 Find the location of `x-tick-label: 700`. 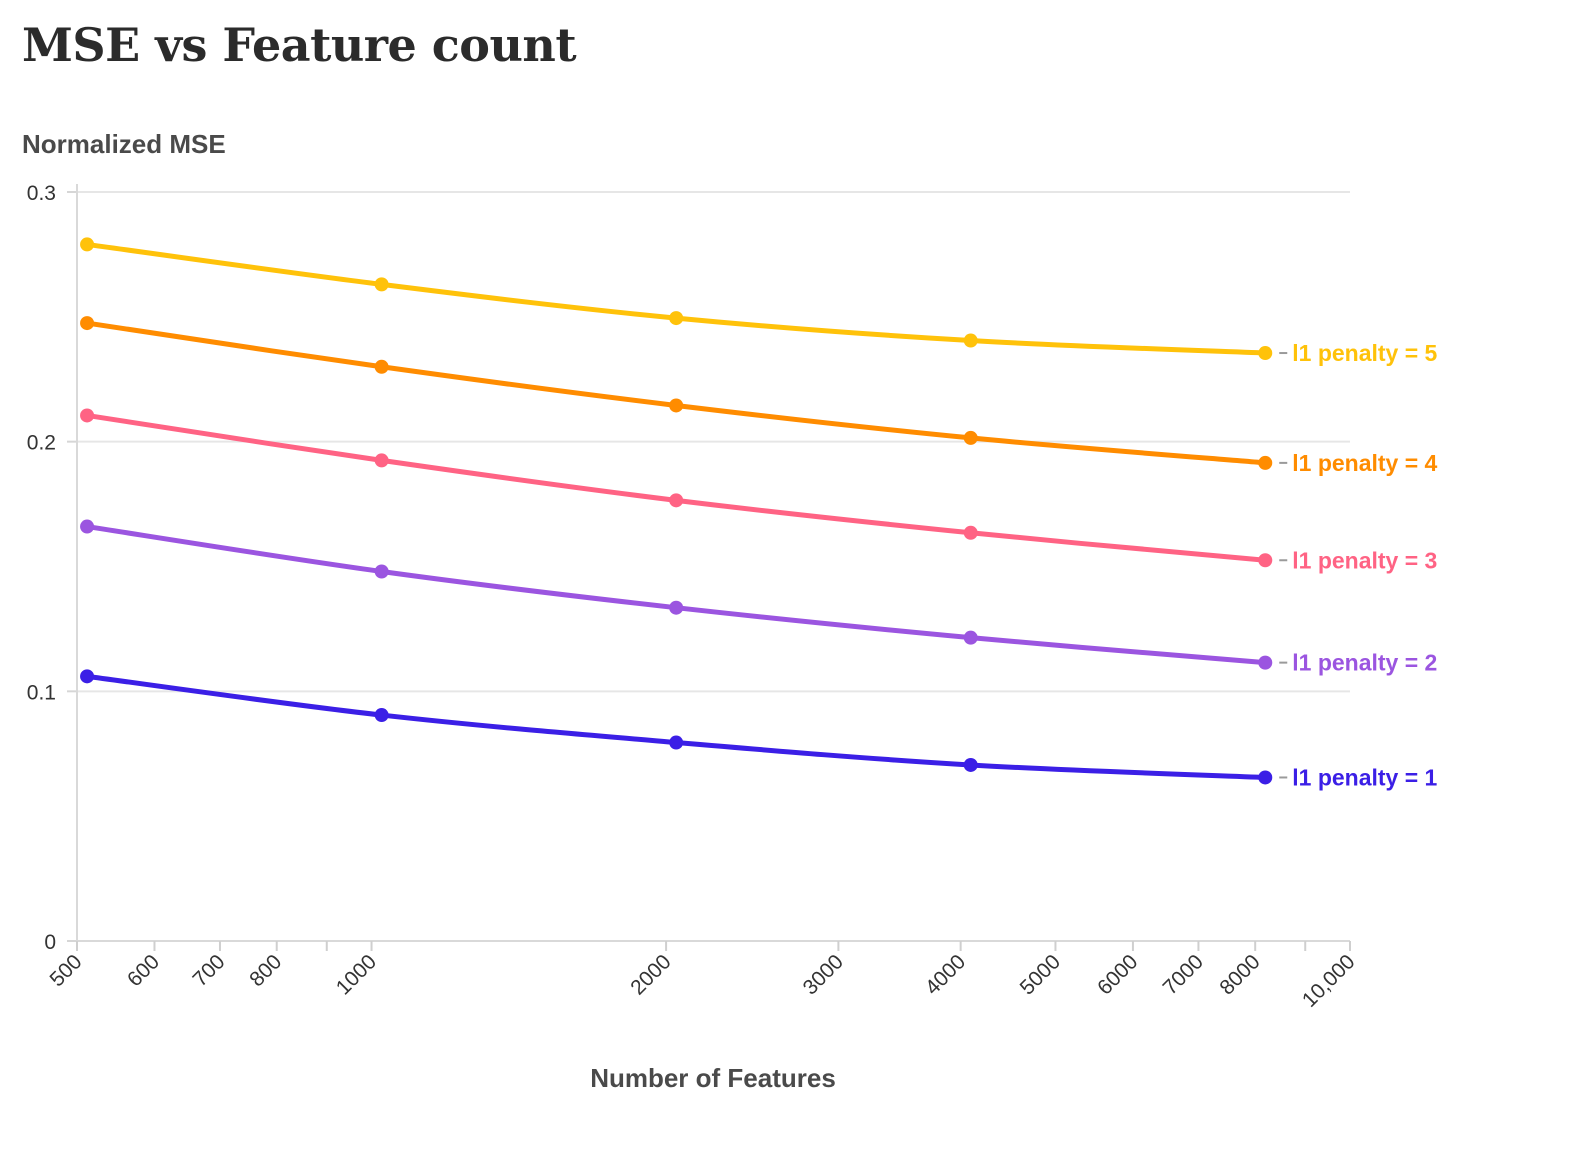

x-tick-label: 700 is located at coordinates (208, 970).